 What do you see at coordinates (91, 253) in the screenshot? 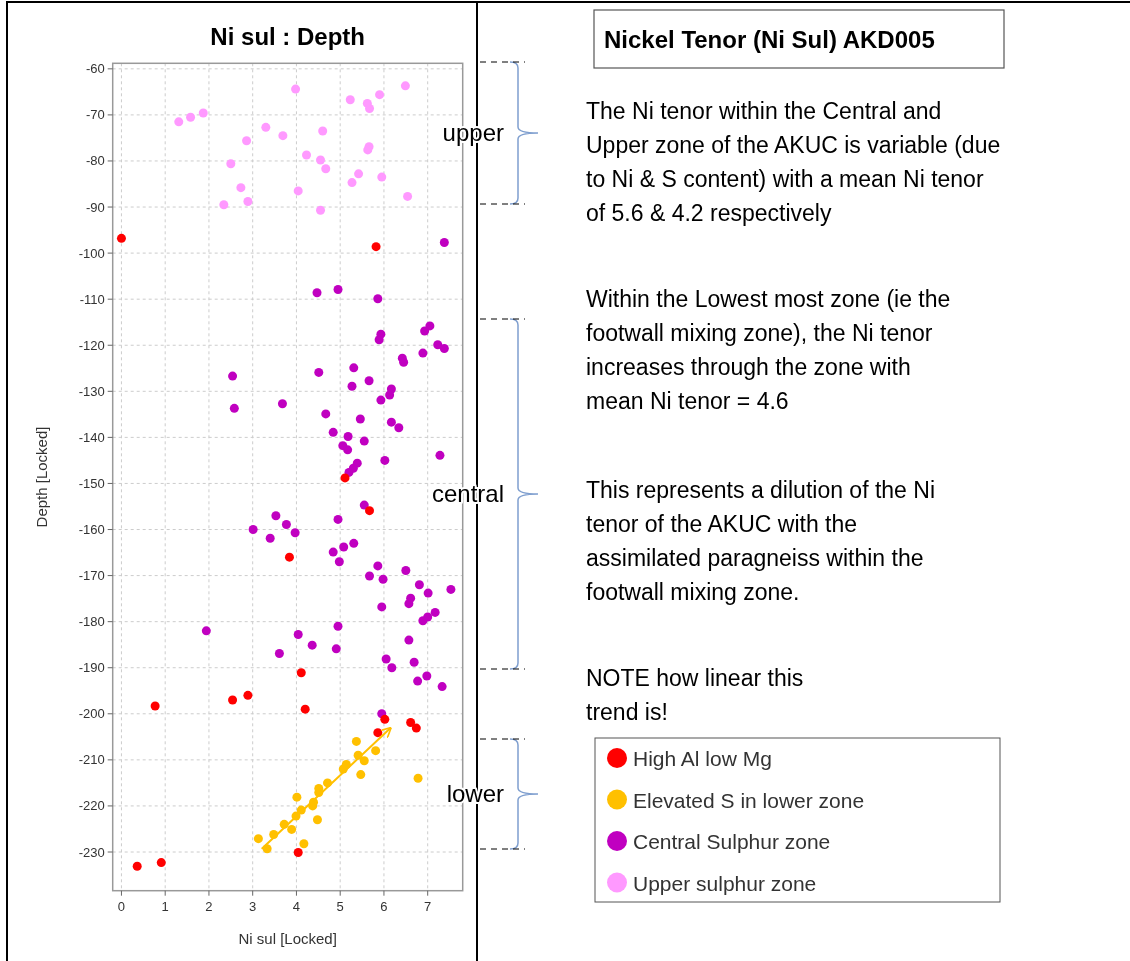
I see `y-tick-label: -100` at bounding box center [91, 253].